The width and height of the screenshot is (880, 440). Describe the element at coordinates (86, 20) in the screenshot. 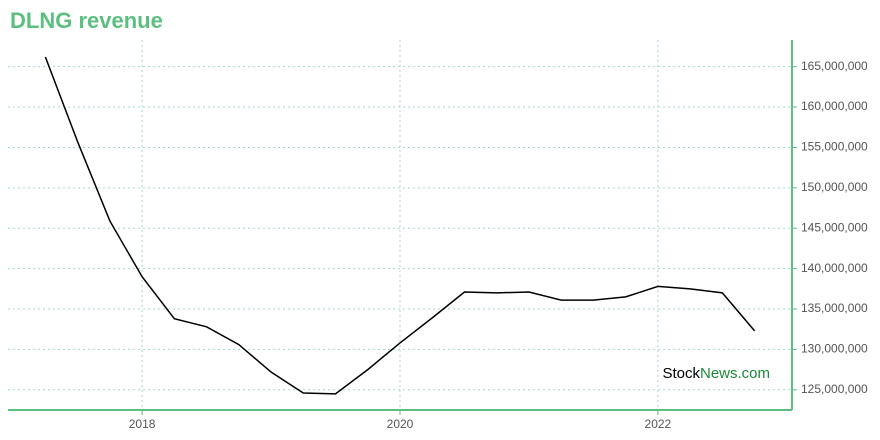

I see `chart-title: DLNG revenue` at that location.